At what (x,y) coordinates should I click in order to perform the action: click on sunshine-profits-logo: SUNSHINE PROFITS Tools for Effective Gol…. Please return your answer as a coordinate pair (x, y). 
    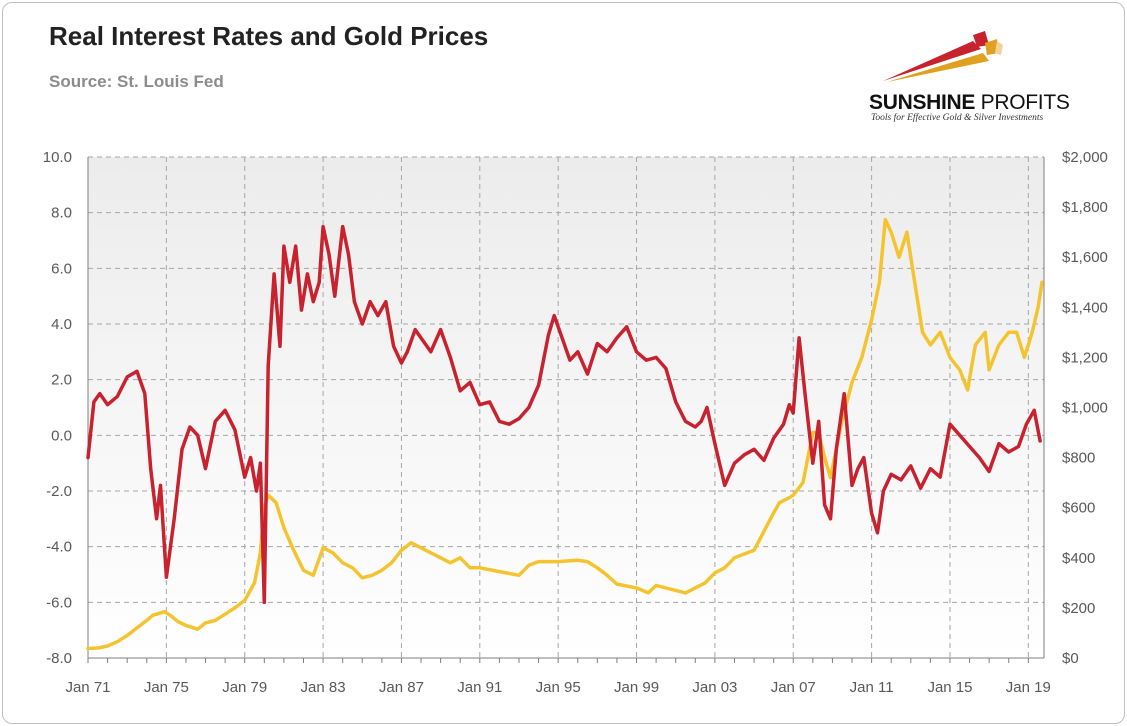
    Looking at the image, I should click on (978, 77).